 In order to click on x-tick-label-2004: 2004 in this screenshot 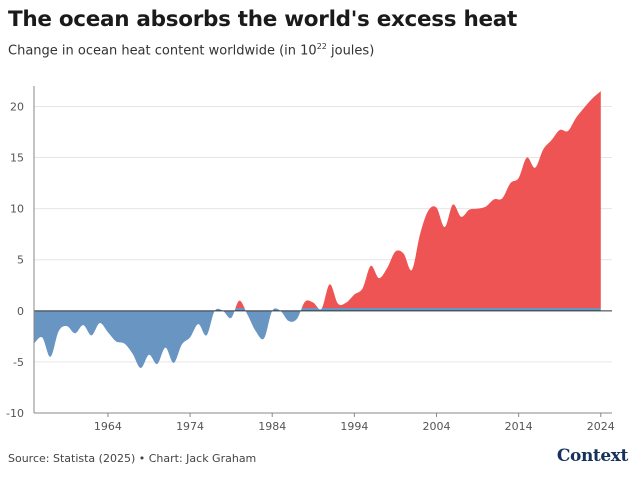, I will do `click(437, 426)`.